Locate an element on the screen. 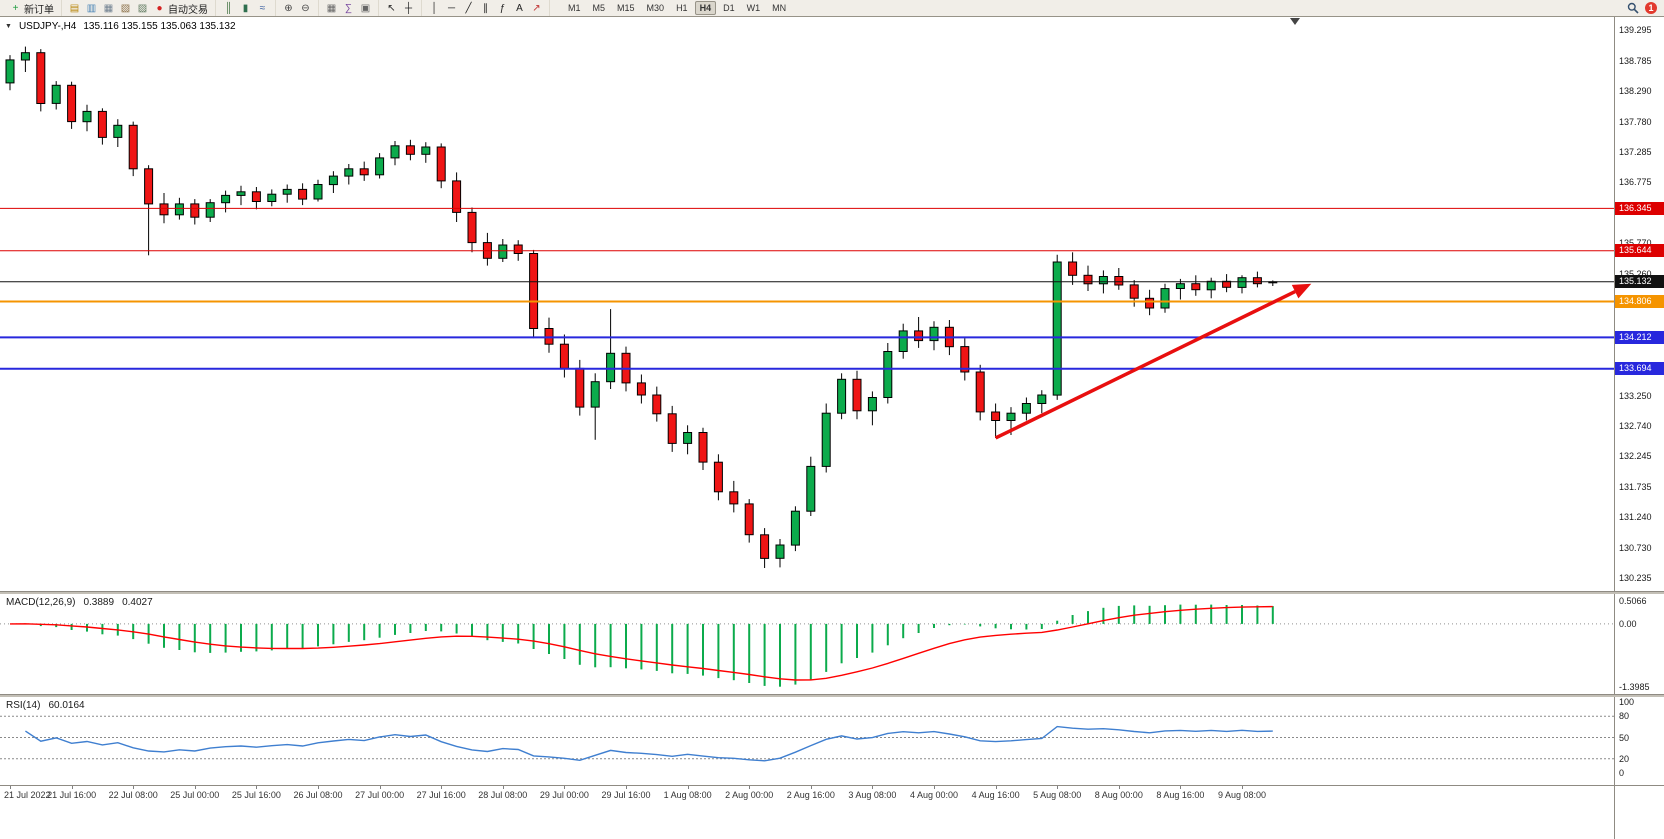 Image resolution: width=1664 pixels, height=839 pixels. text-icon: A is located at coordinates (519, 8).